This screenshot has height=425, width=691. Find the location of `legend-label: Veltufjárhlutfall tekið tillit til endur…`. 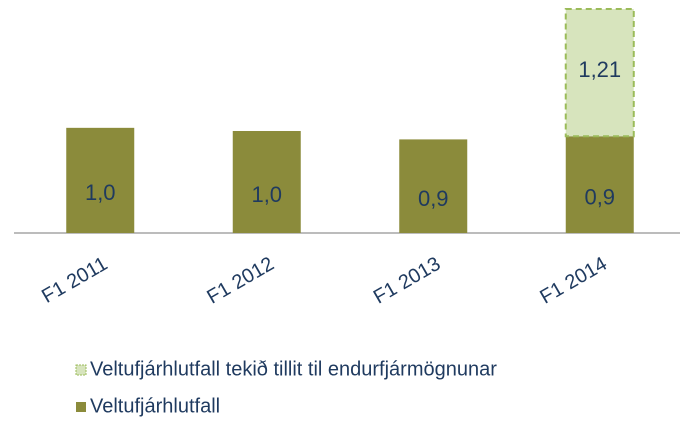

legend-label: Veltufjárhlutfall tekið tillit til endur… is located at coordinates (293, 369).